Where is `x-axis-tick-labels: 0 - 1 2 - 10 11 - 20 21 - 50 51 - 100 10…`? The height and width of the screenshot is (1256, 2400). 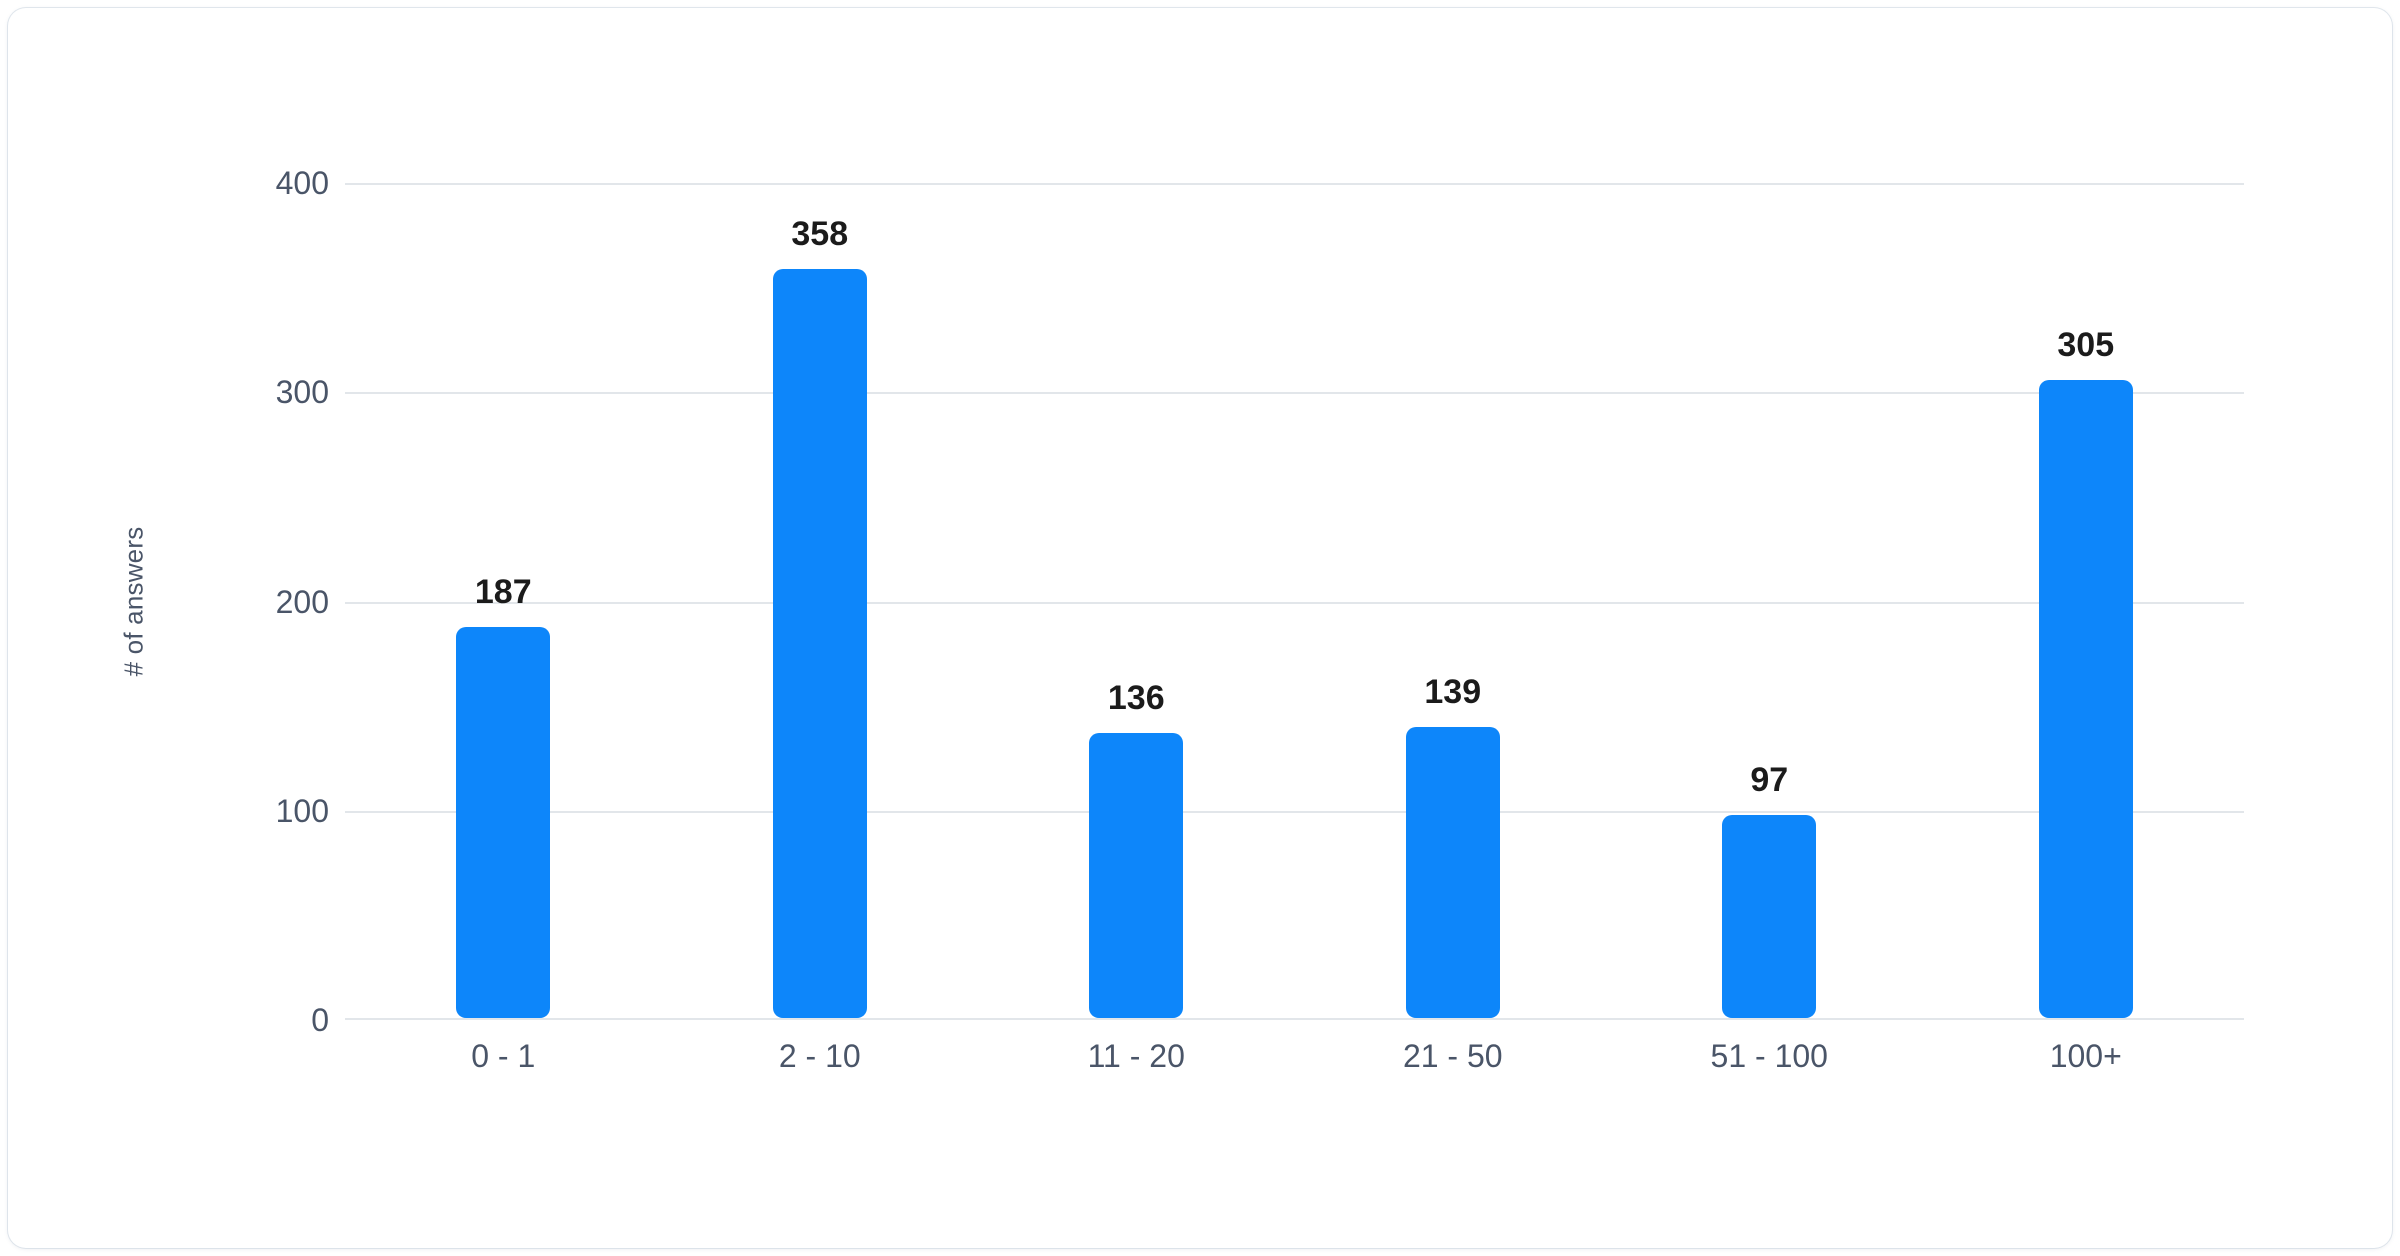 x-axis-tick-labels: 0 - 1 2 - 10 11 - 20 21 - 50 51 - 100 10… is located at coordinates (1294, 1070).